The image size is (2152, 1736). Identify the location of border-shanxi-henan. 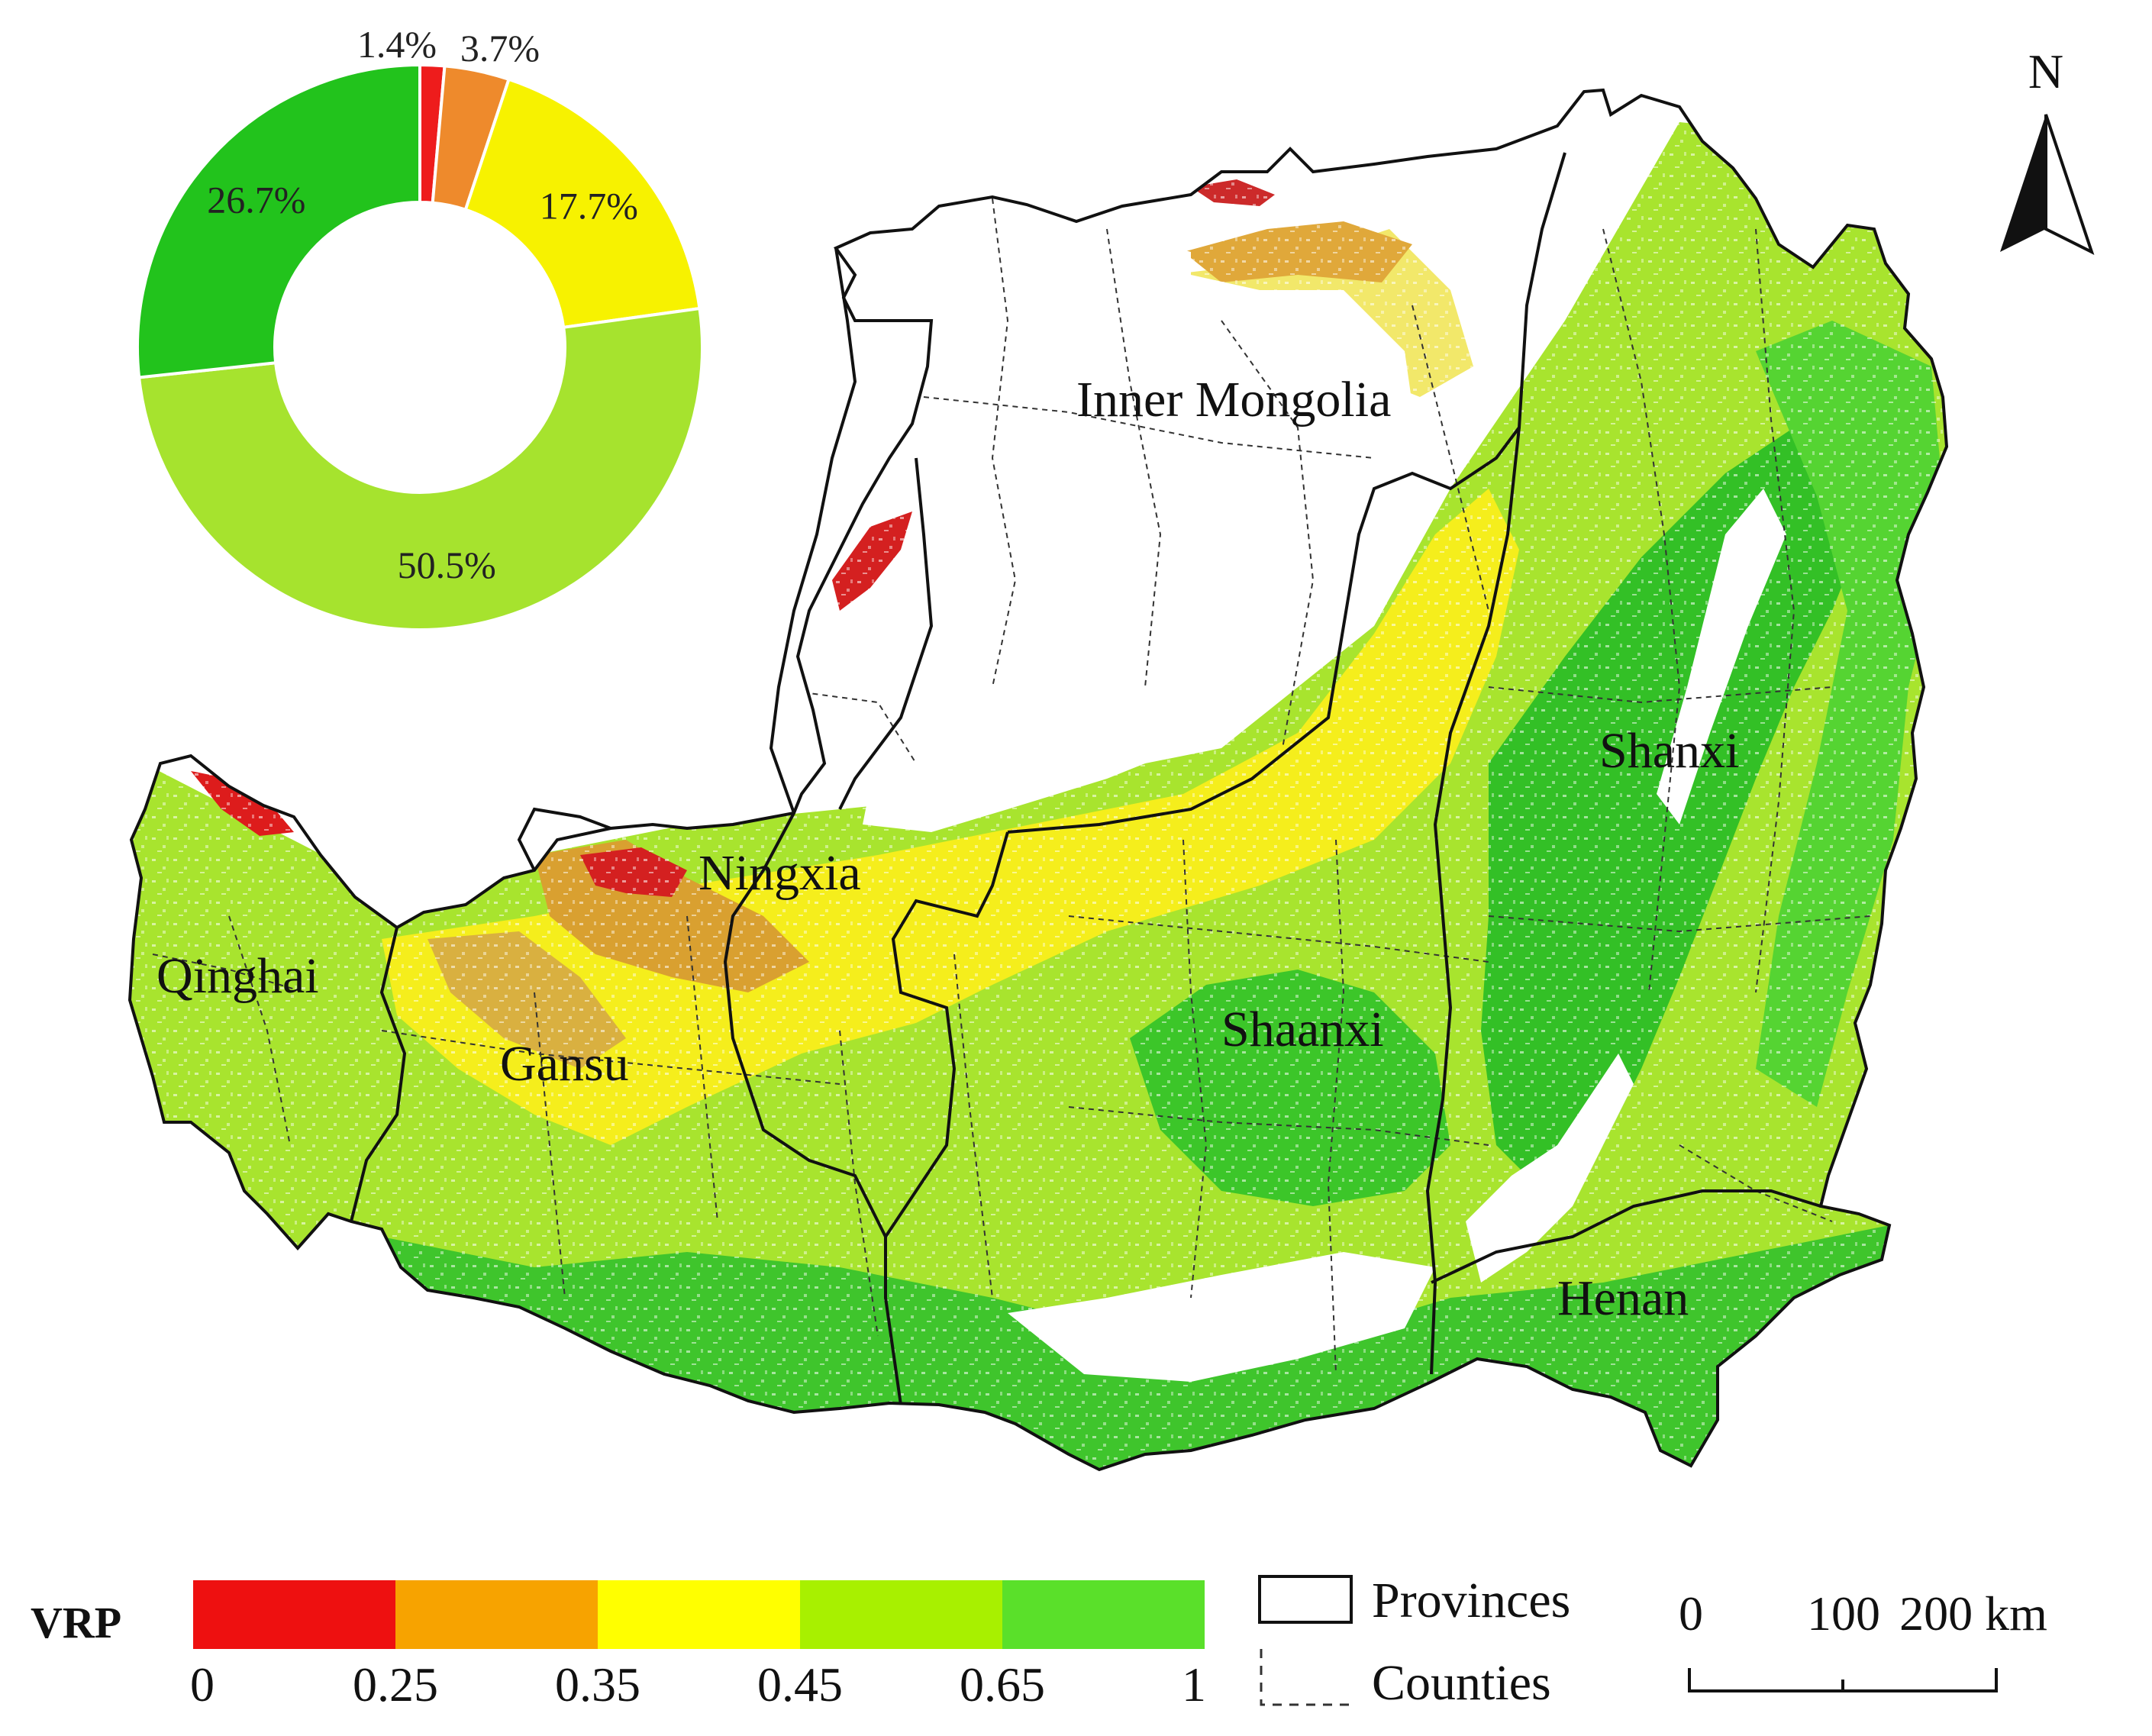
(1626, 1236).